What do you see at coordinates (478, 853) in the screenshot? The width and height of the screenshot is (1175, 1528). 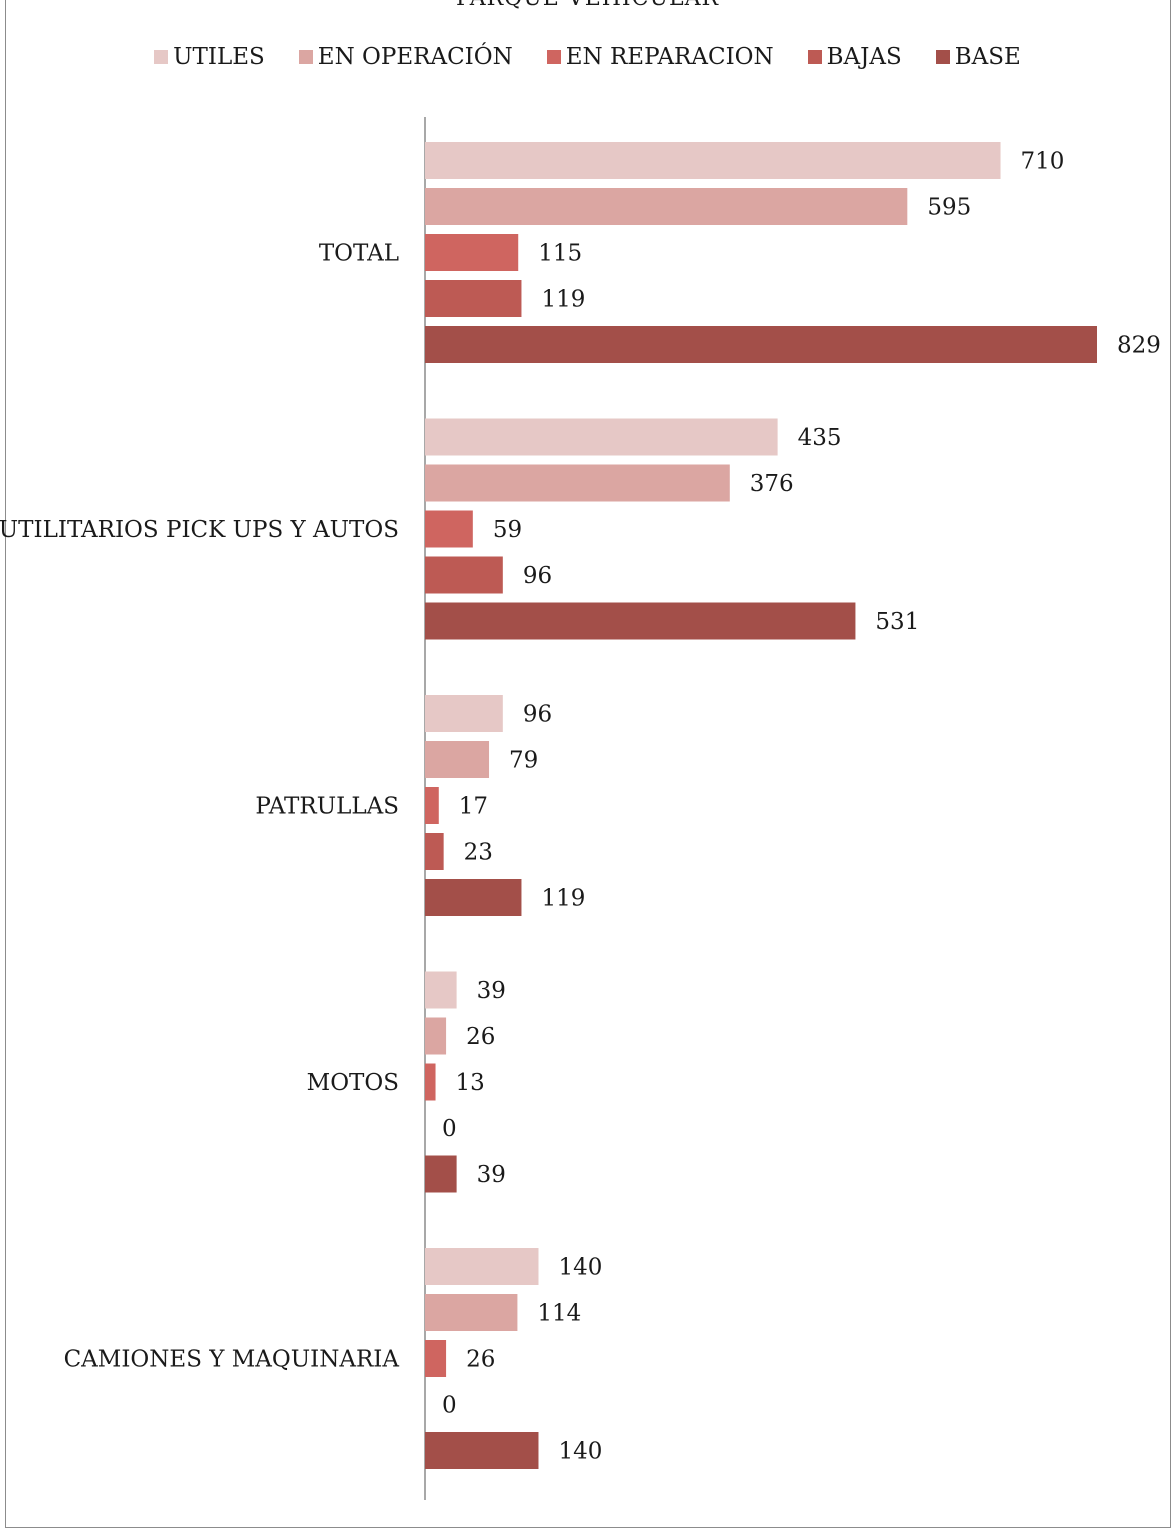 I see `data-label: 23` at bounding box center [478, 853].